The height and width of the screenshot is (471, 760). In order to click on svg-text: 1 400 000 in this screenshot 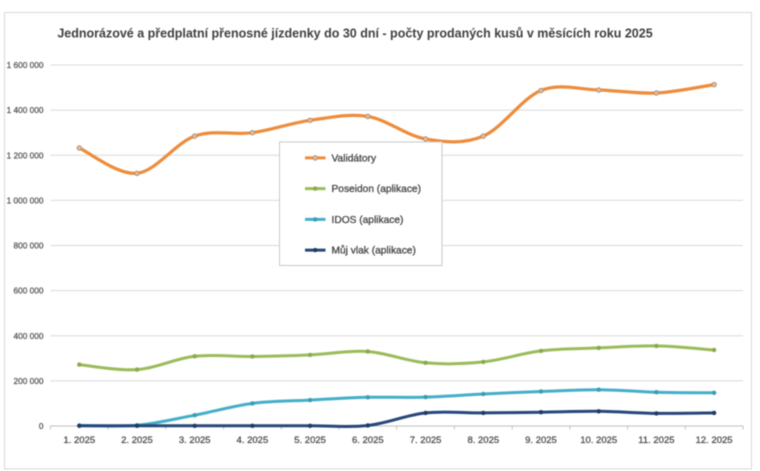, I will do `click(25, 110)`.